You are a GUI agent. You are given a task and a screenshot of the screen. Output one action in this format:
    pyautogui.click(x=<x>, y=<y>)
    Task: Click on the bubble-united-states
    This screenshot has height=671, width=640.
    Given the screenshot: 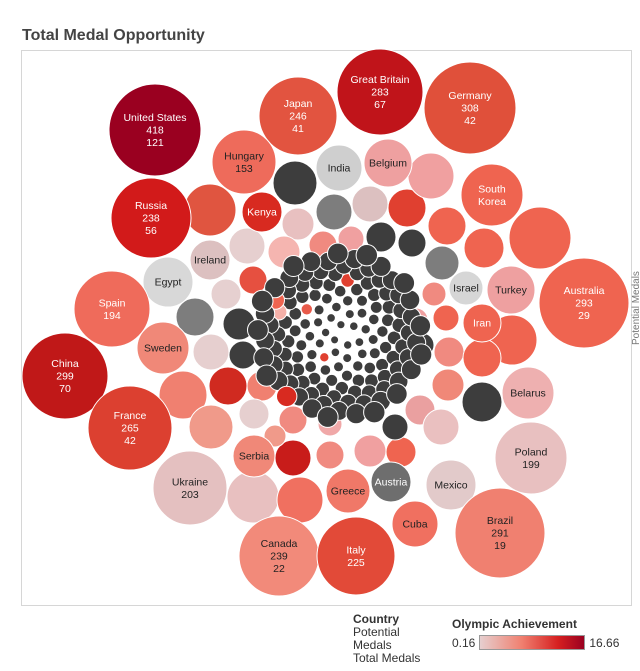 What is the action you would take?
    pyautogui.click(x=155, y=130)
    